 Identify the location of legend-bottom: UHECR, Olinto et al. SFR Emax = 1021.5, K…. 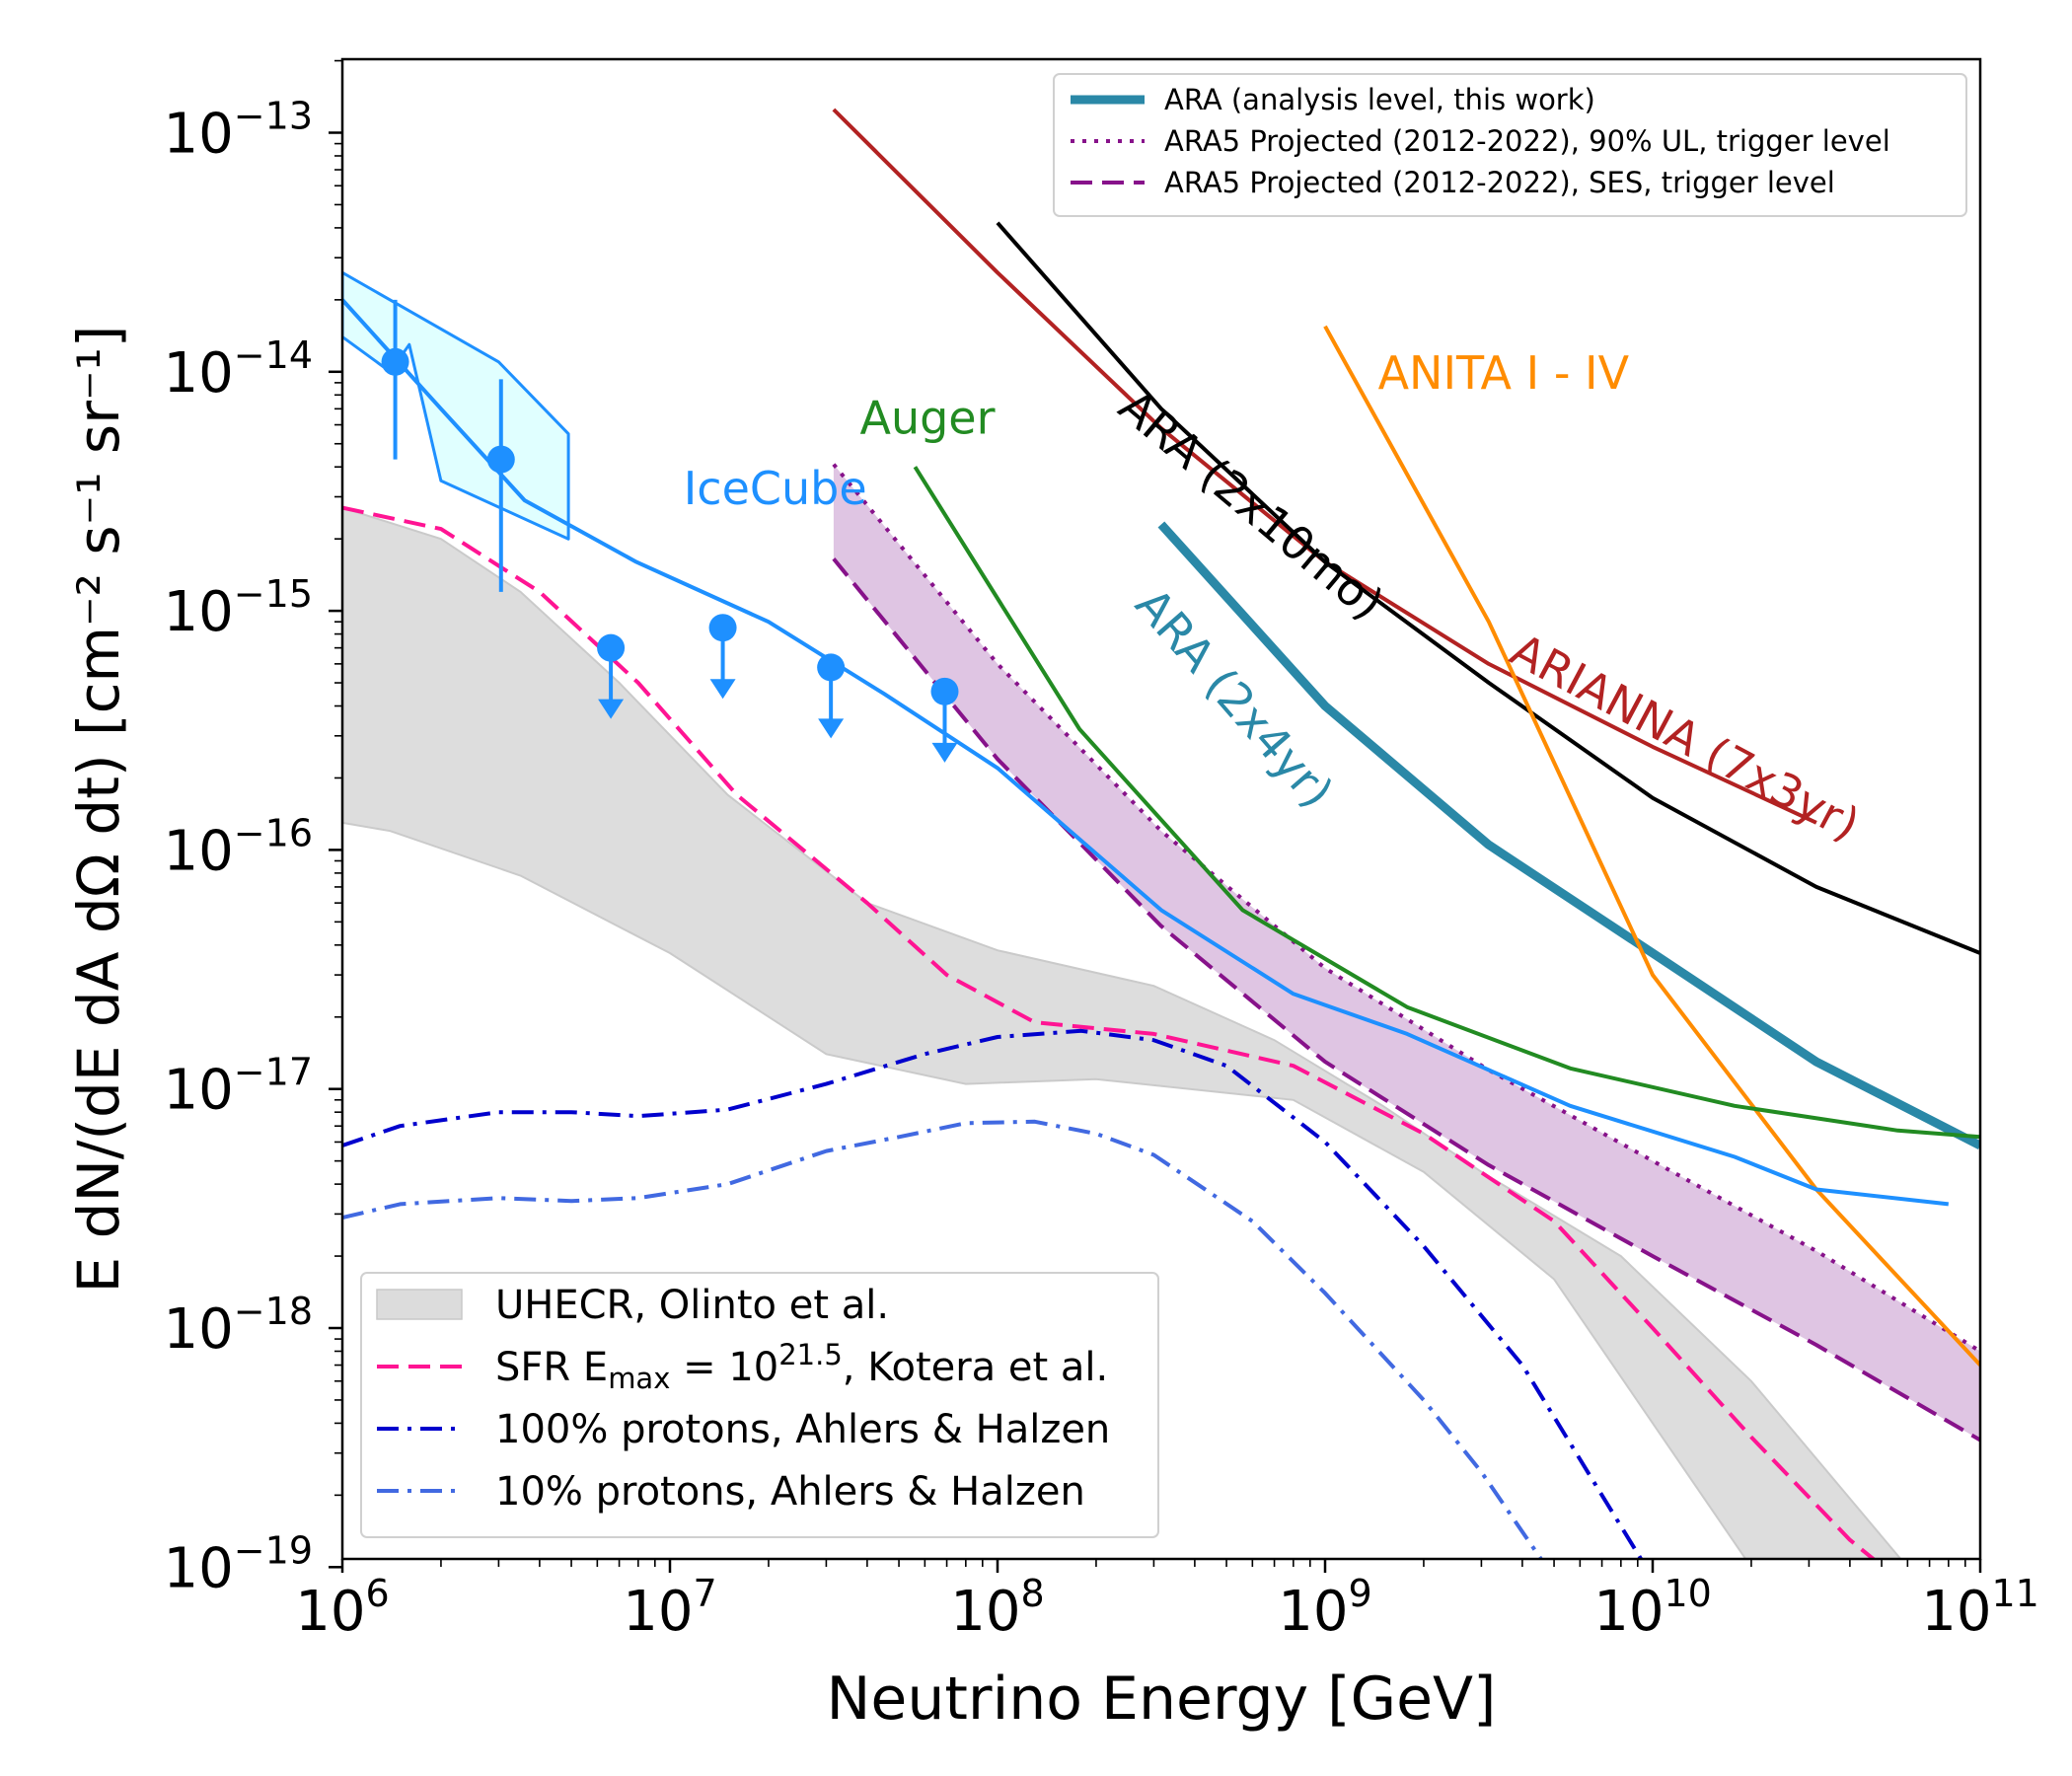
(759, 1405).